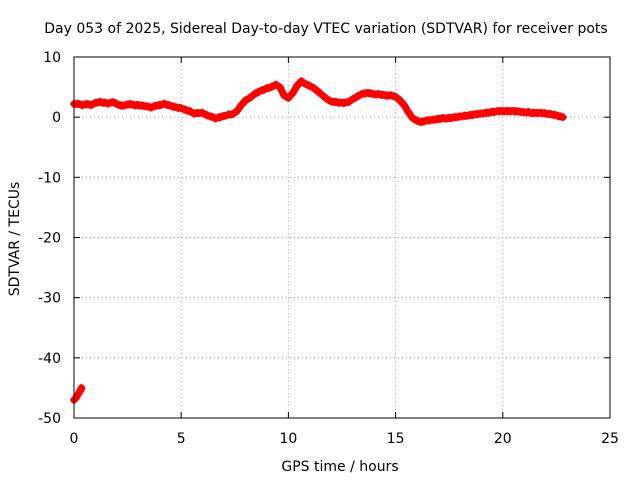  I want to click on x-tick-label: 0, so click(74, 439).